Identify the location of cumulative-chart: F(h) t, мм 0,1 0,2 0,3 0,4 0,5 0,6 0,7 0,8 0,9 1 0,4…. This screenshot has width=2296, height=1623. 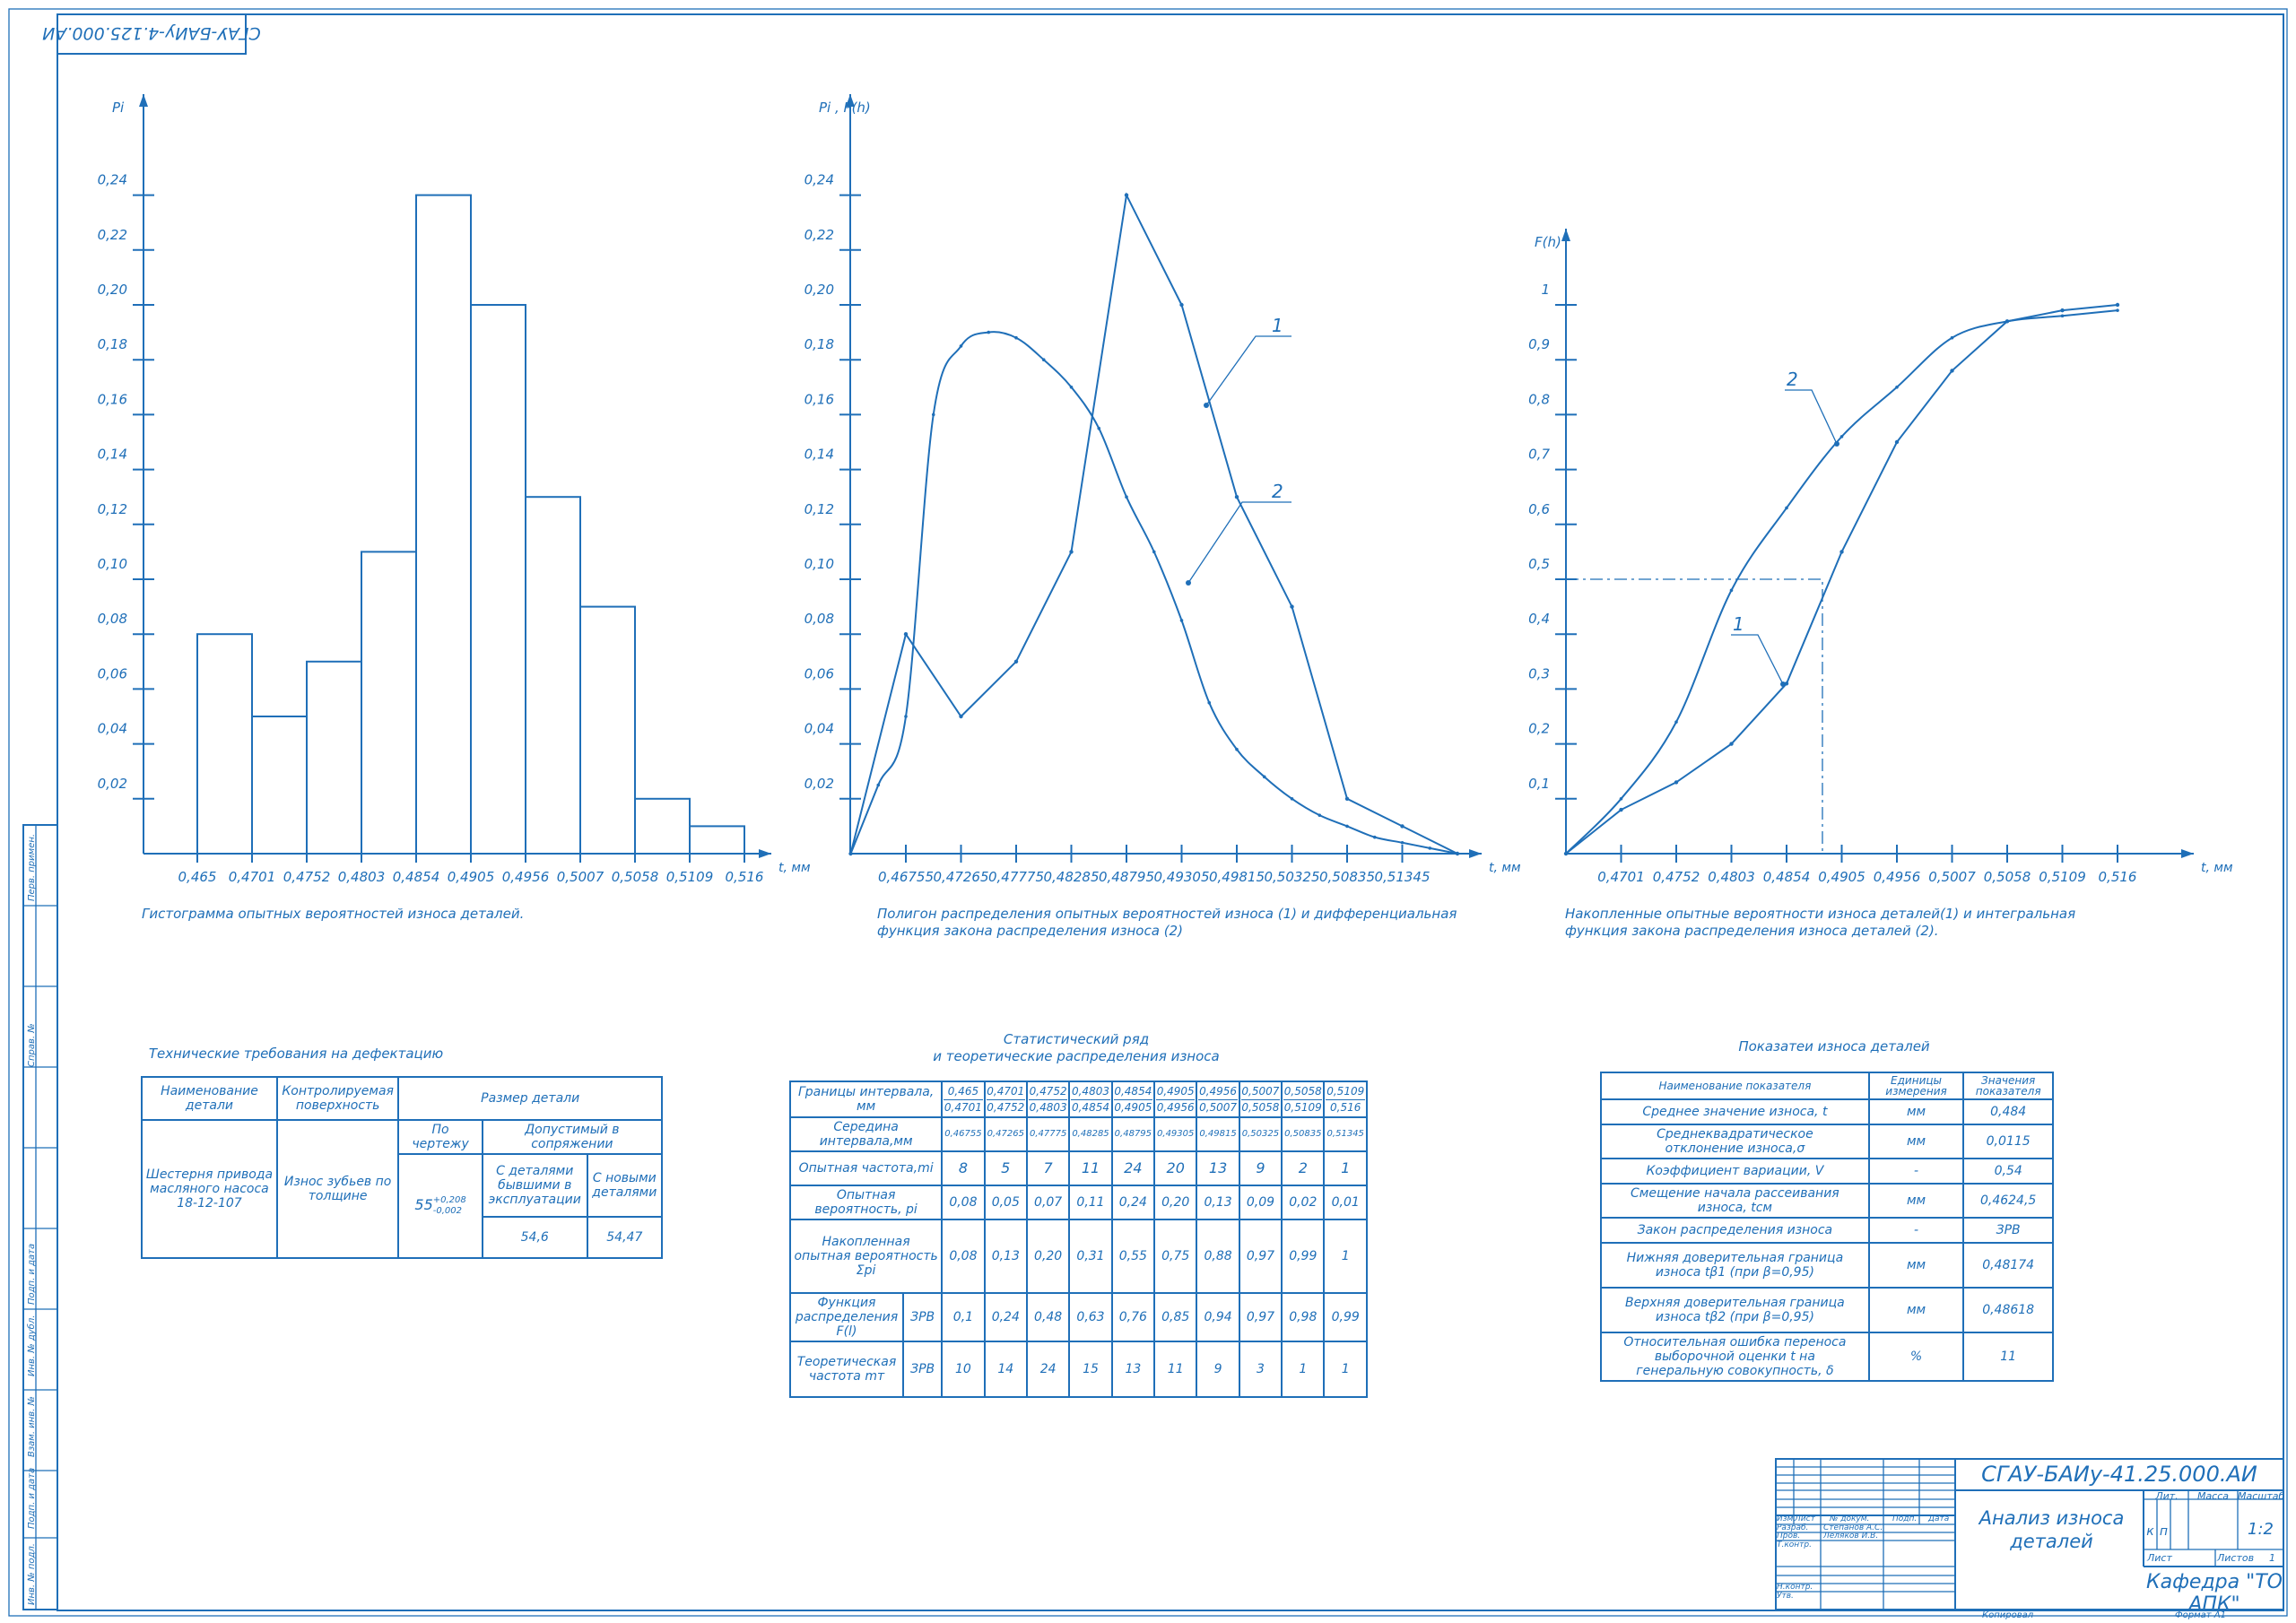
(1880, 557).